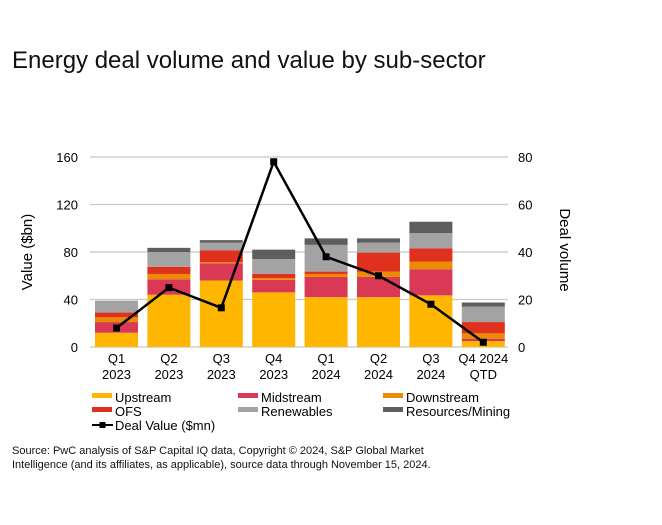 The width and height of the screenshot is (662, 525). Describe the element at coordinates (273, 358) in the screenshot. I see `x-tick-label: Q4` at that location.